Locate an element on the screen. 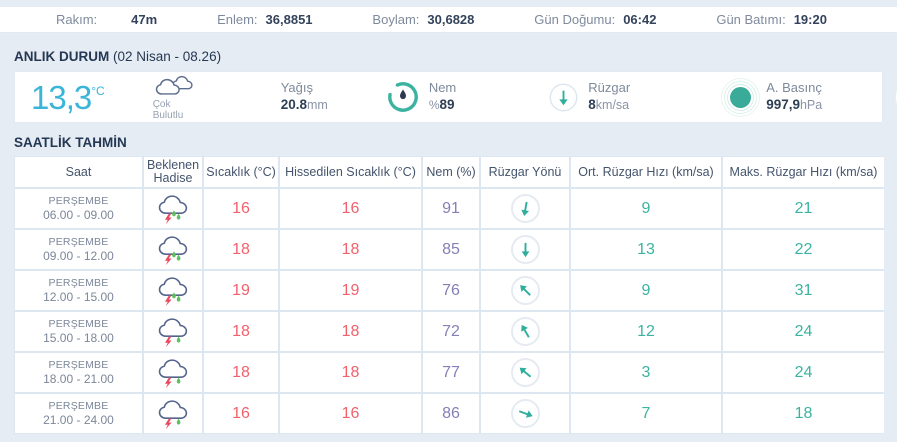  stat-label: Gün Batımı: is located at coordinates (751, 19).